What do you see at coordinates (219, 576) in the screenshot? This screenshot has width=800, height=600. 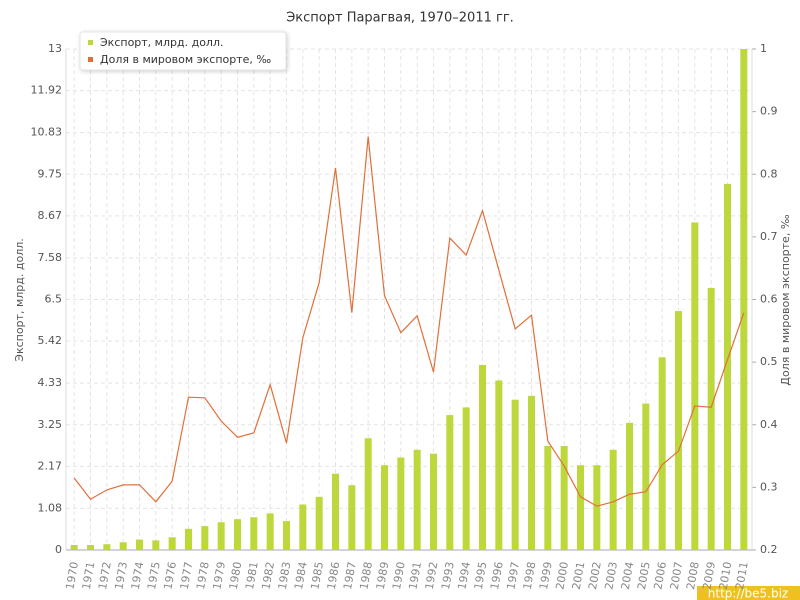 I see `x-tick-label: 1979` at bounding box center [219, 576].